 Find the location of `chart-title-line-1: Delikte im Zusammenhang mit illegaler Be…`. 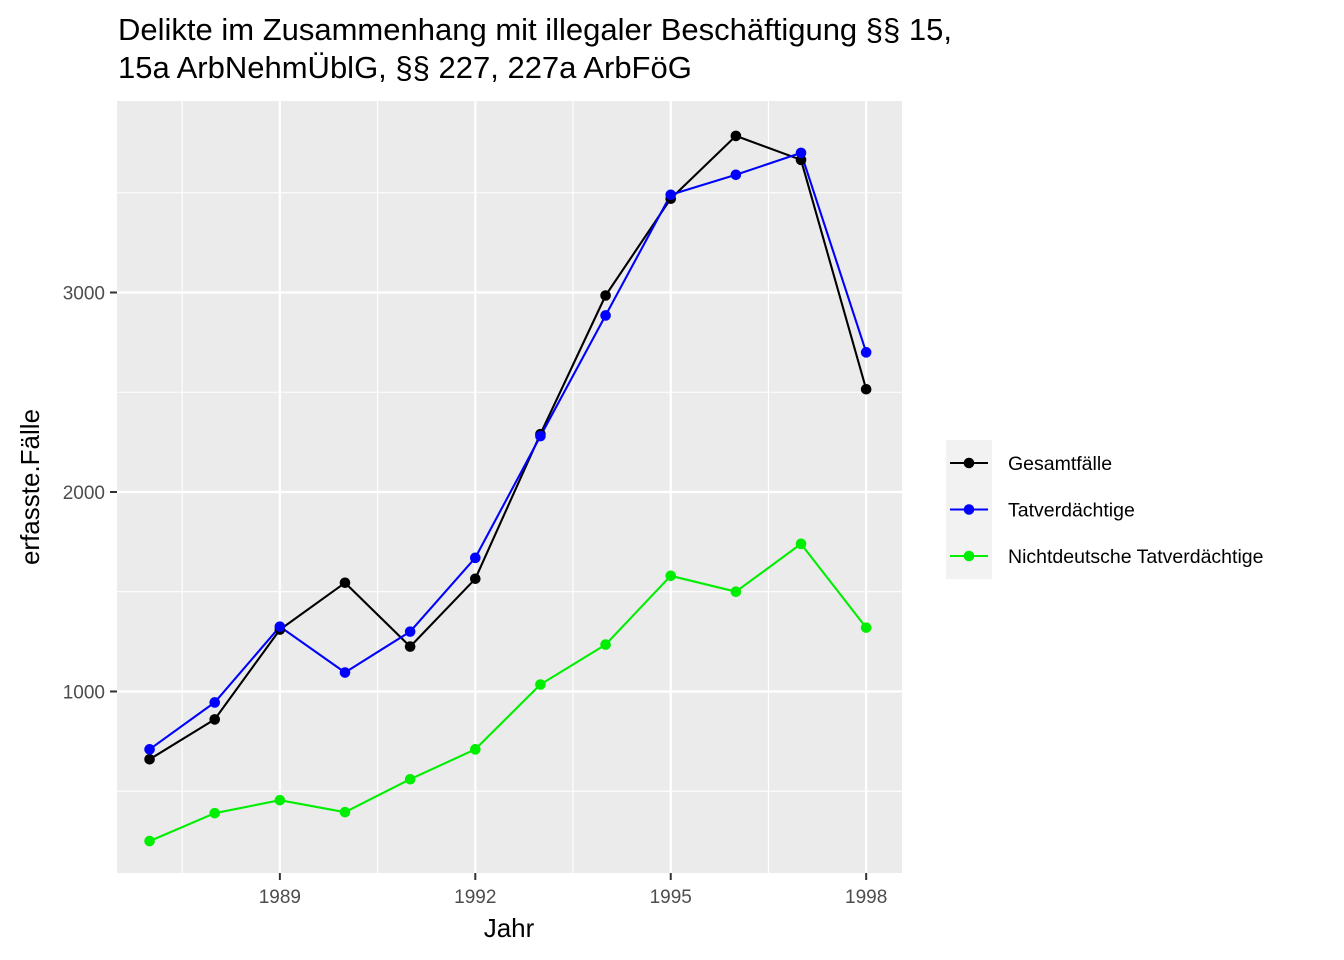

chart-title-line-1: Delikte im Zusammenhang mit illegaler Be… is located at coordinates (535, 29).